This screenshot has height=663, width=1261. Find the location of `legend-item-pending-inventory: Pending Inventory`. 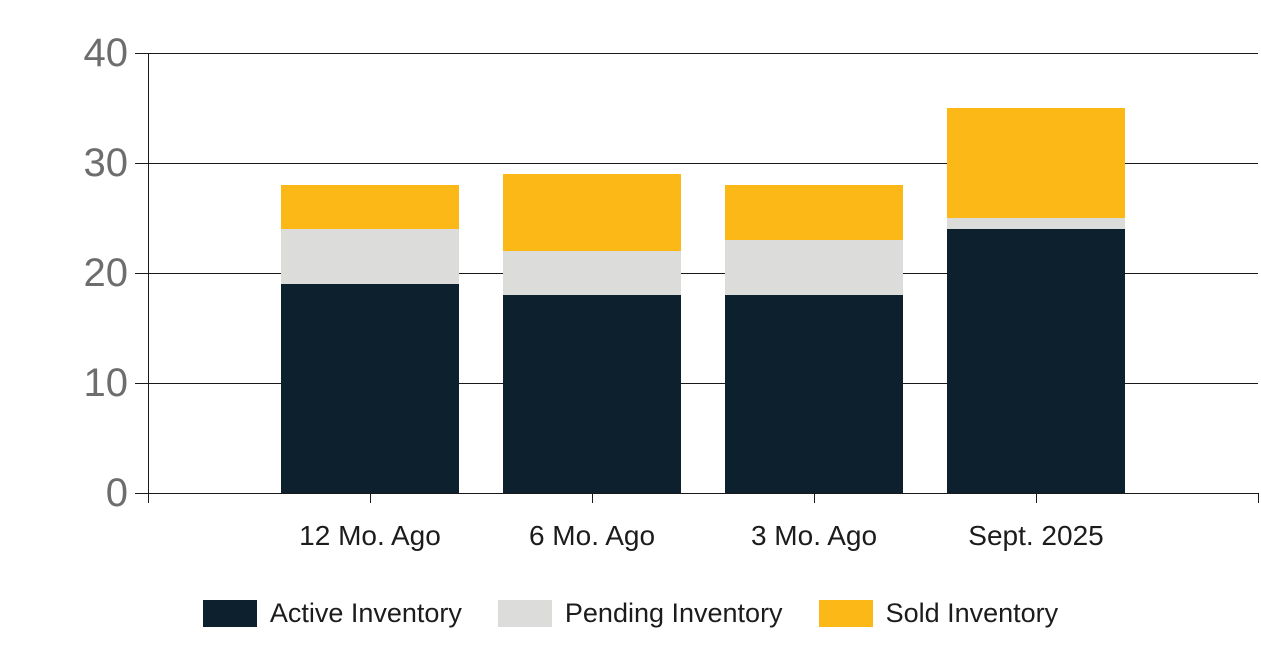

legend-item-pending-inventory: Pending Inventory is located at coordinates (640, 613).